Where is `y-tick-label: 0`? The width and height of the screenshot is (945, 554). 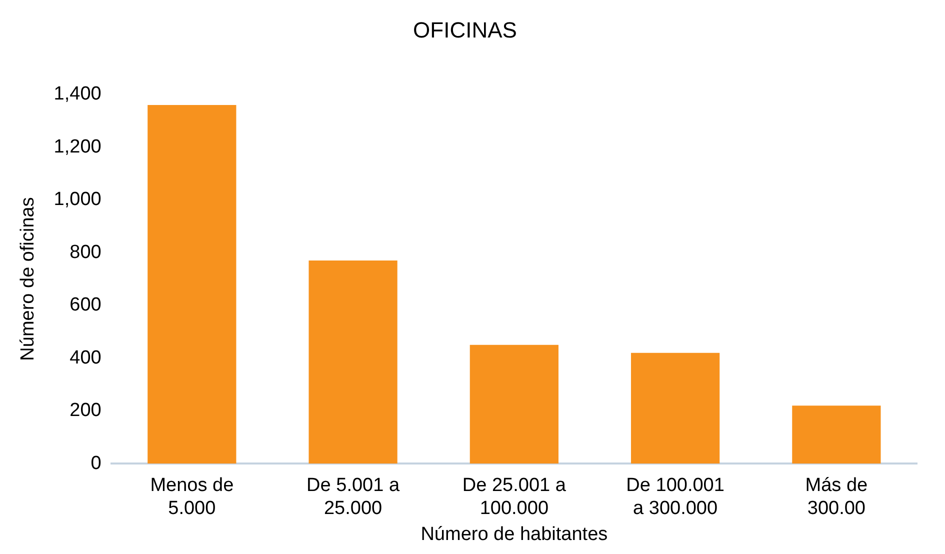 y-tick-label: 0 is located at coordinates (96, 463).